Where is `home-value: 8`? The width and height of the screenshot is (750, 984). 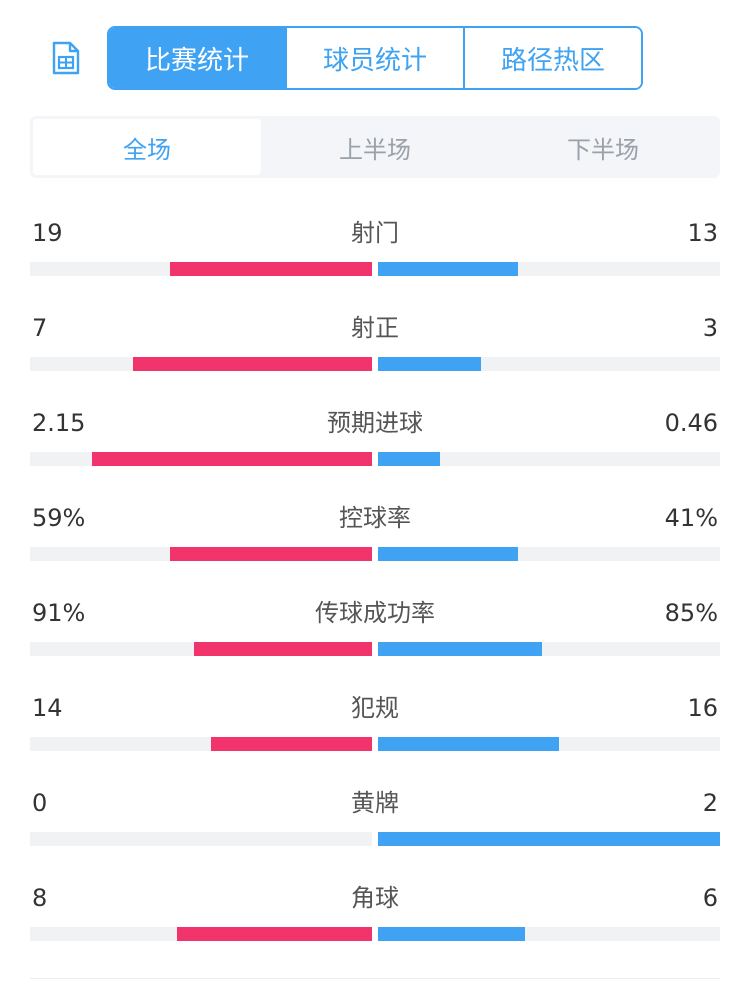 home-value: 8 is located at coordinates (40, 898).